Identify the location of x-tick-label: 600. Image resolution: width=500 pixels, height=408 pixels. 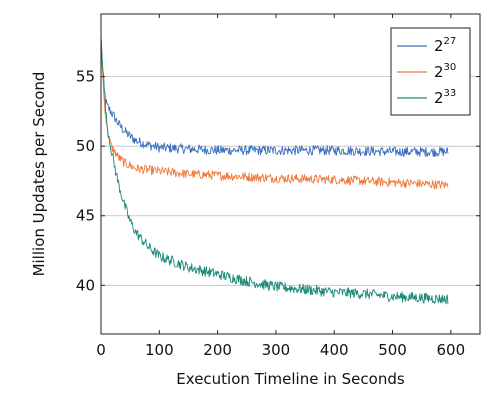
(451, 350).